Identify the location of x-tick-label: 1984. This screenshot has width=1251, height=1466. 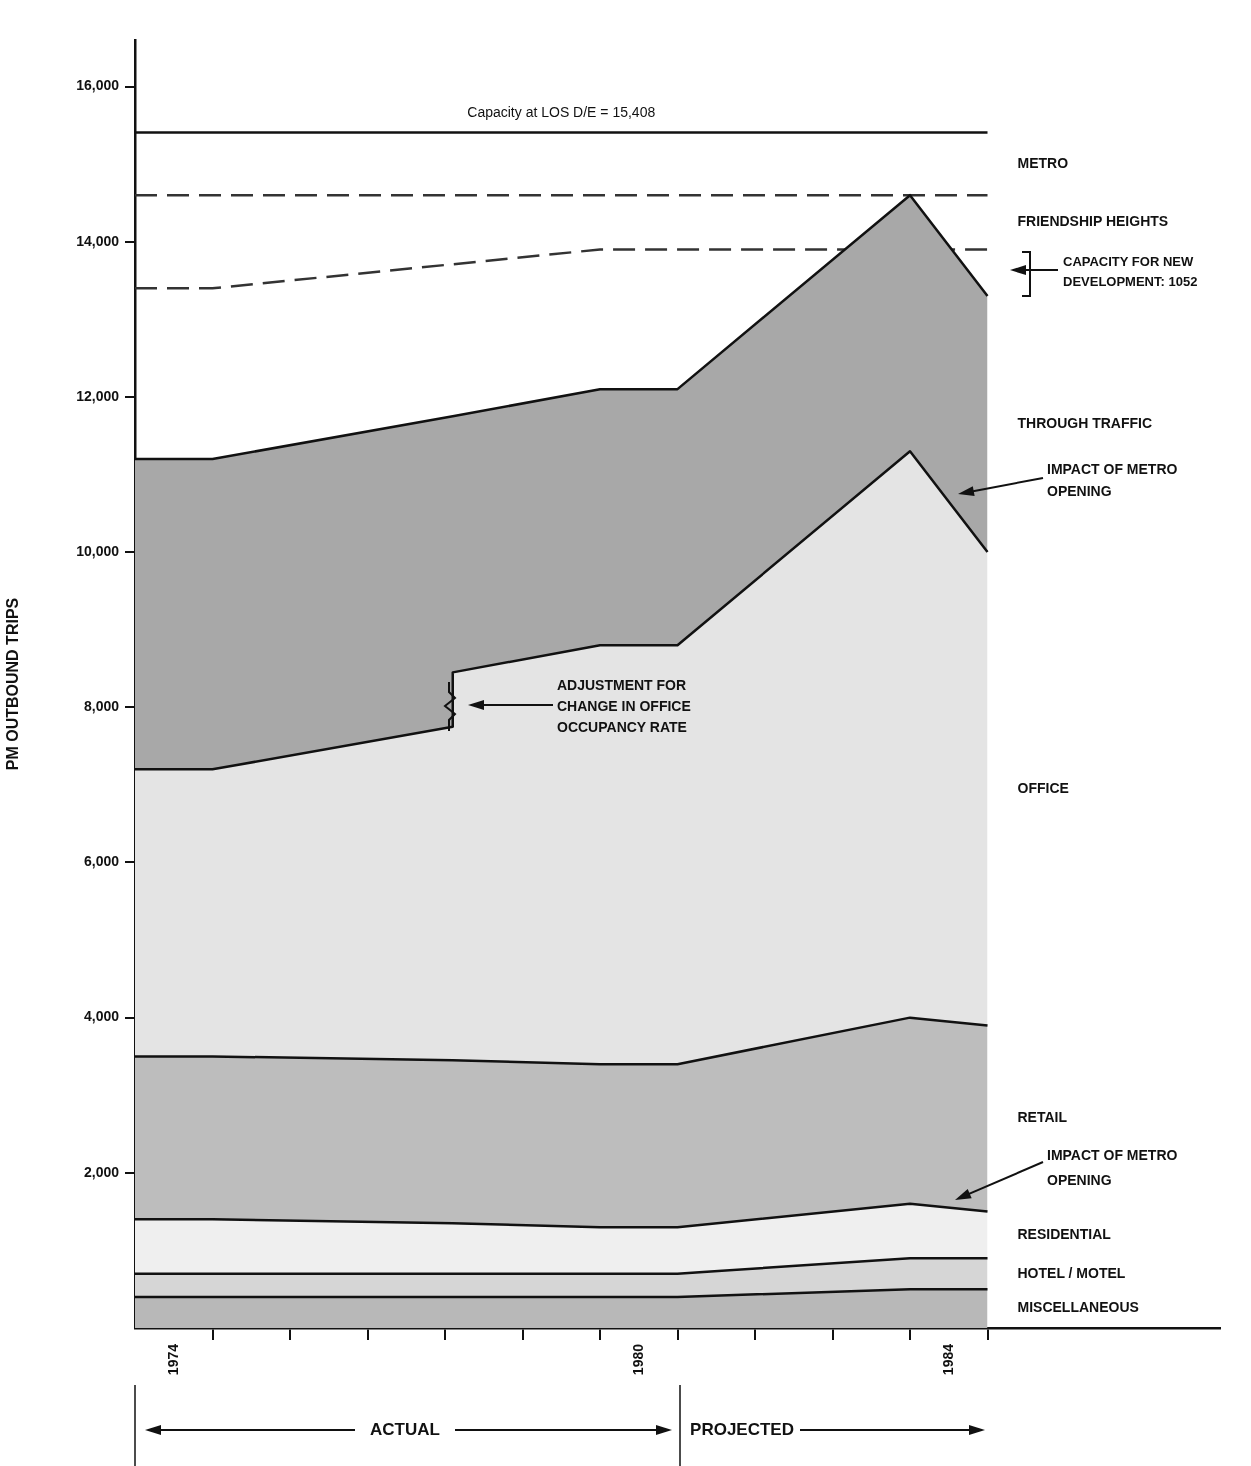
(947, 1359).